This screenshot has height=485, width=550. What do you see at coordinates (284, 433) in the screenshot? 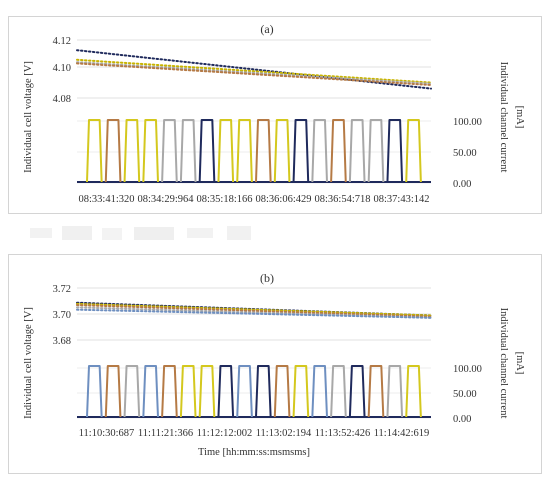
I see `time-tick-label: 11:13:02:194` at bounding box center [284, 433].